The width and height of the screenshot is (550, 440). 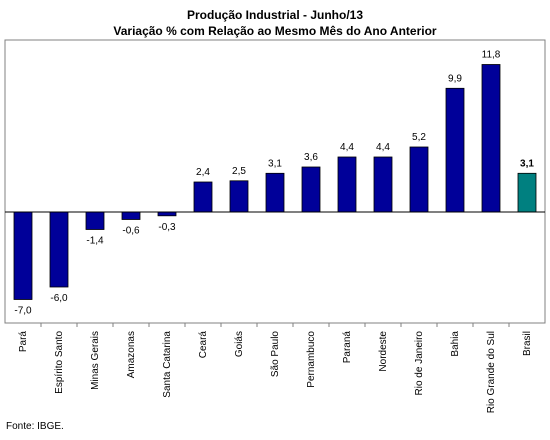 What do you see at coordinates (491, 55) in the screenshot?
I see `value-label: 11,8` at bounding box center [491, 55].